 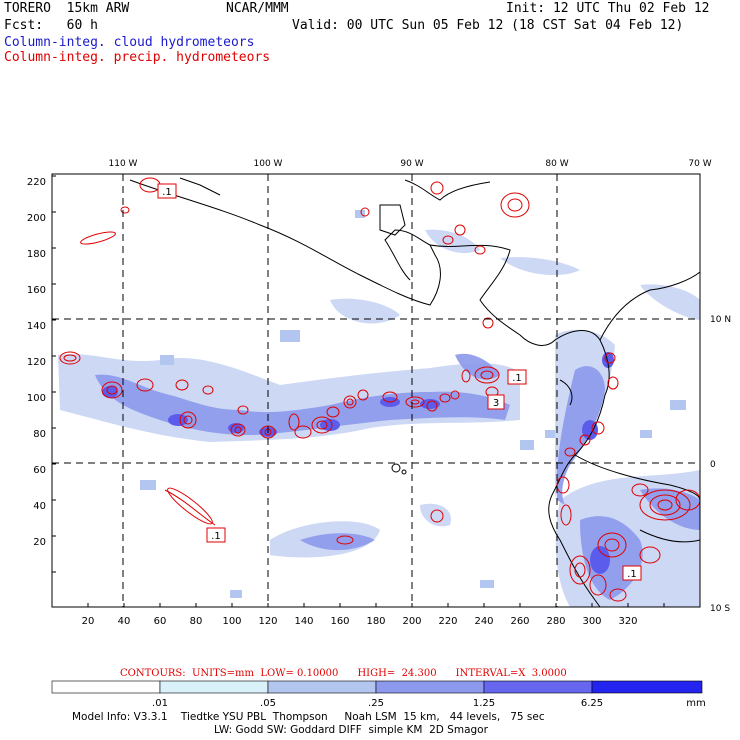 What do you see at coordinates (303, 621) in the screenshot?
I see `x-tick: 140` at bounding box center [303, 621].